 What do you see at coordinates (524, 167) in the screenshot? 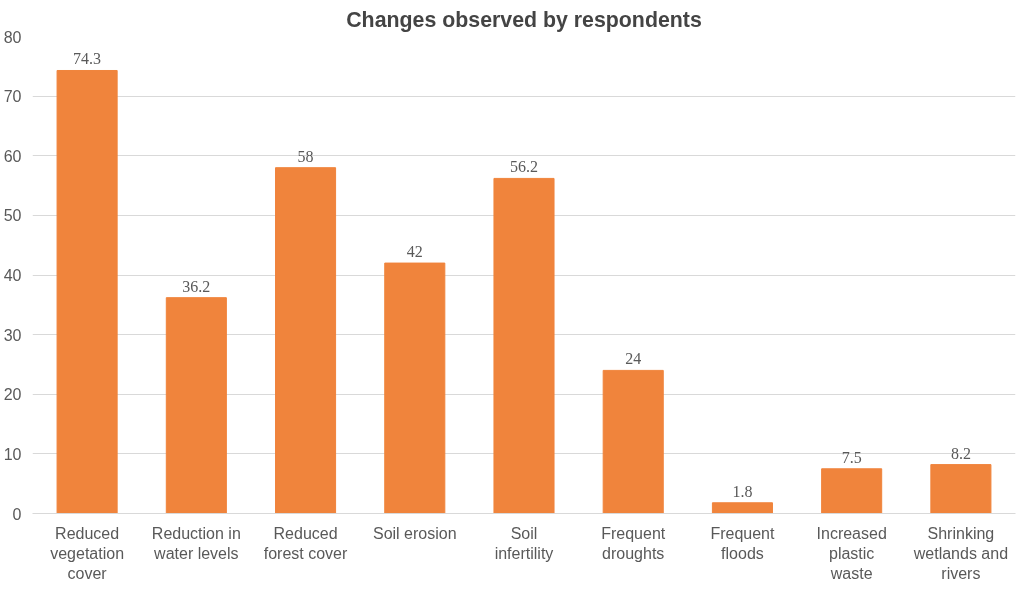
I see `data-label: 56.2` at bounding box center [524, 167].